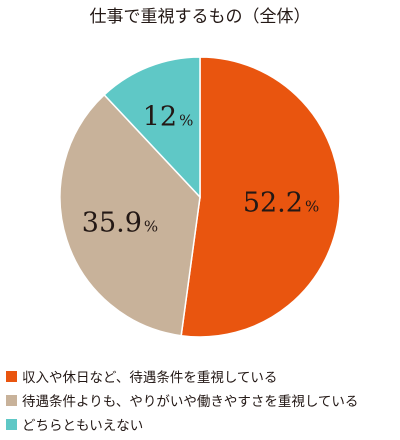  What do you see at coordinates (120, 223) in the screenshot?
I see `slice-value-label: 35.9%` at bounding box center [120, 223].